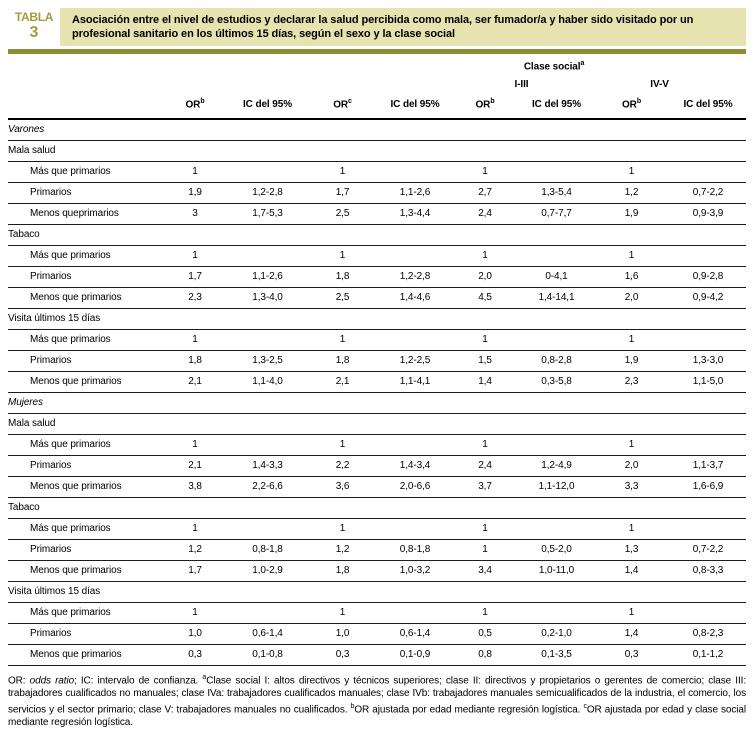 The width and height of the screenshot is (754, 729). I want to click on cell-value: 0,3, so click(342, 655).